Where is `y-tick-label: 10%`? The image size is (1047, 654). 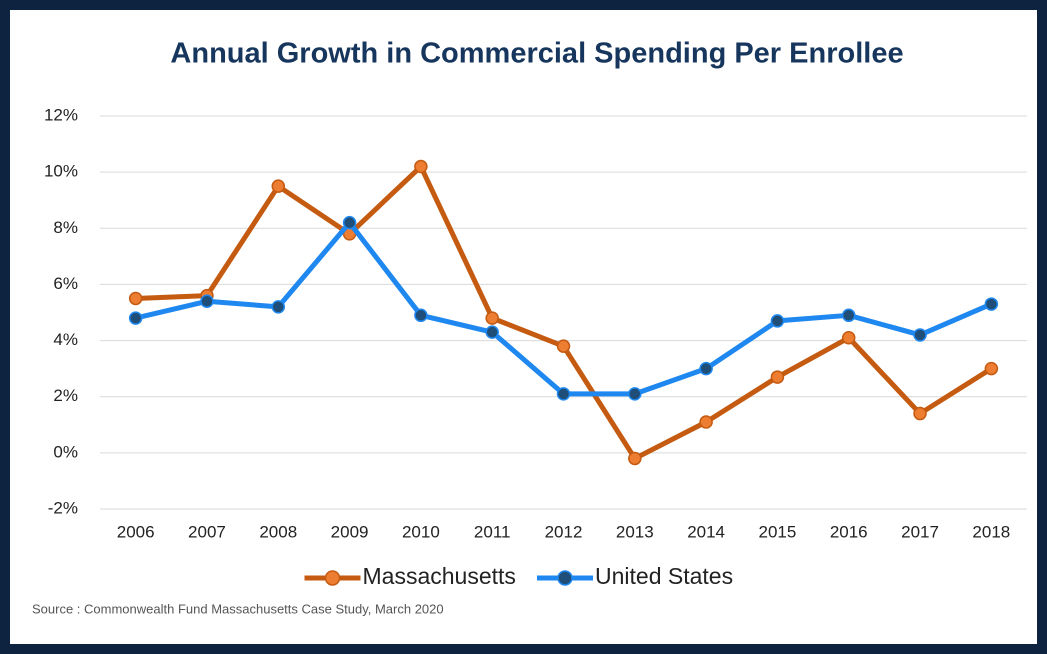 y-tick-label: 10% is located at coordinates (61, 171).